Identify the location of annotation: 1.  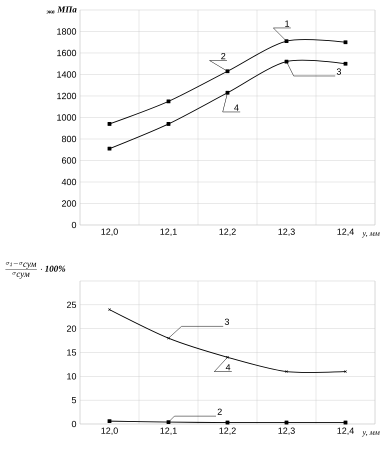
(287, 23).